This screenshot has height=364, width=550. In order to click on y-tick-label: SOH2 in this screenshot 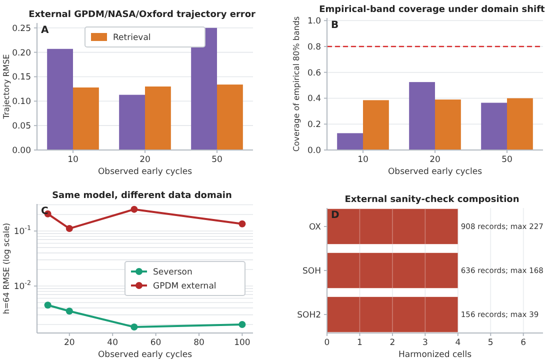, I will do `click(309, 315)`.